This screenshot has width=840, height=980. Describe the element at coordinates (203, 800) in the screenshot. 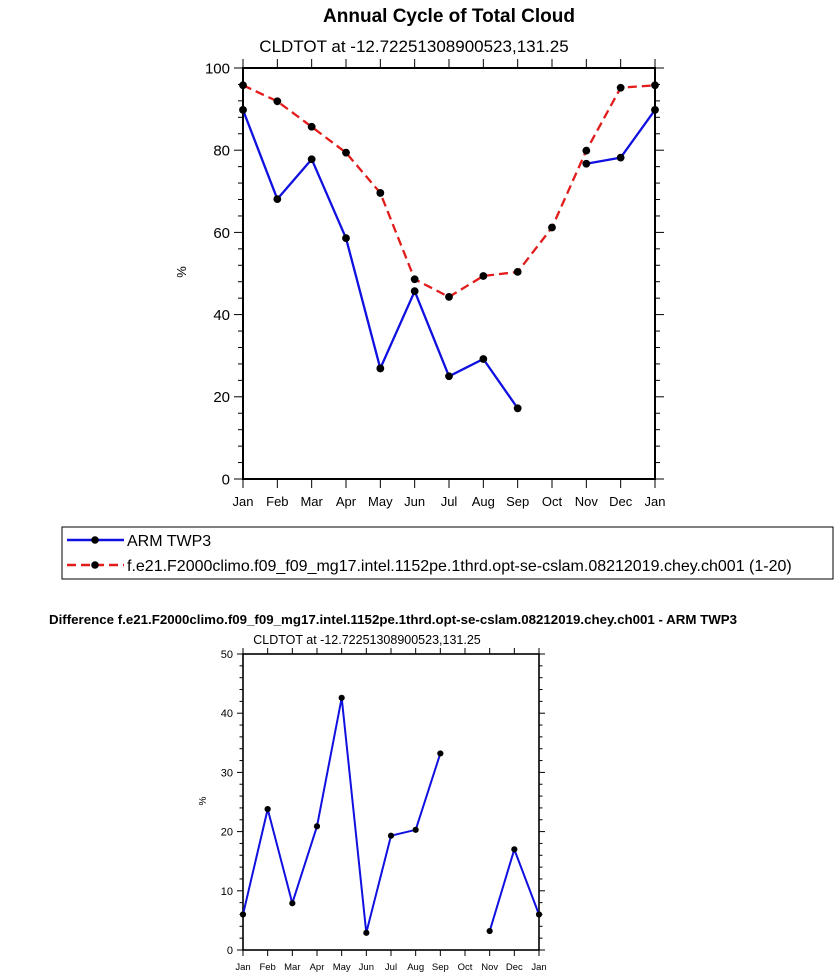

I see `chart2-ylabel: %` at that location.